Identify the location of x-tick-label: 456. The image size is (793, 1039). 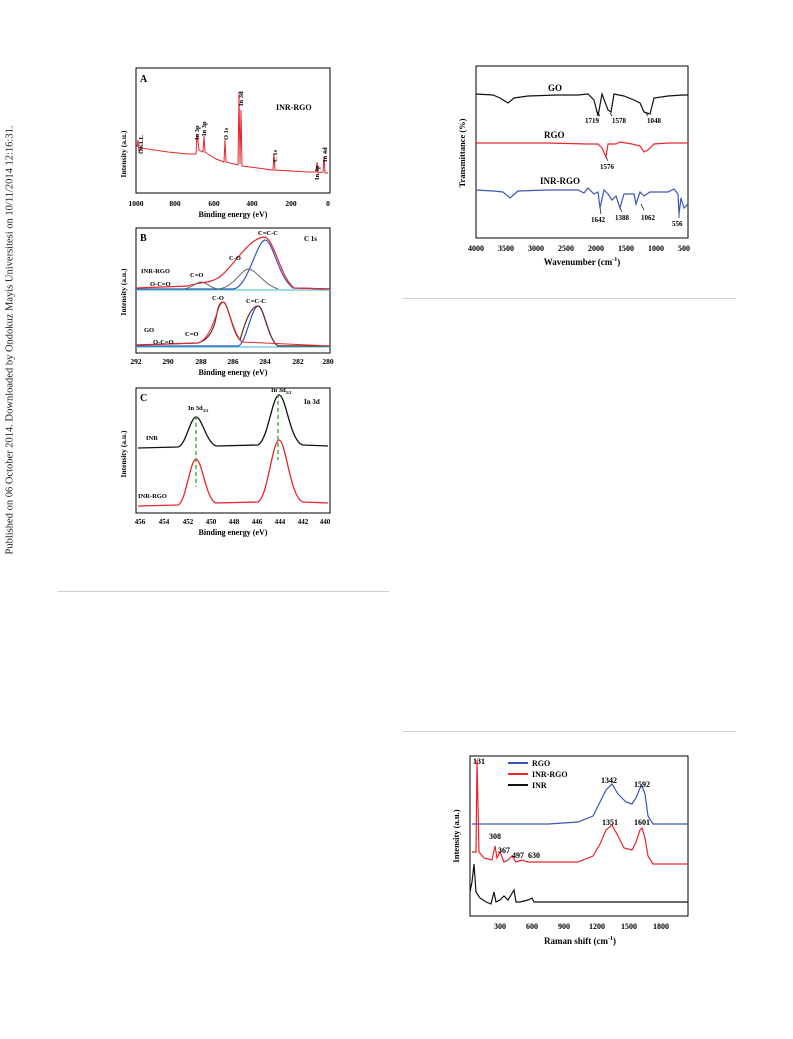
(140, 522).